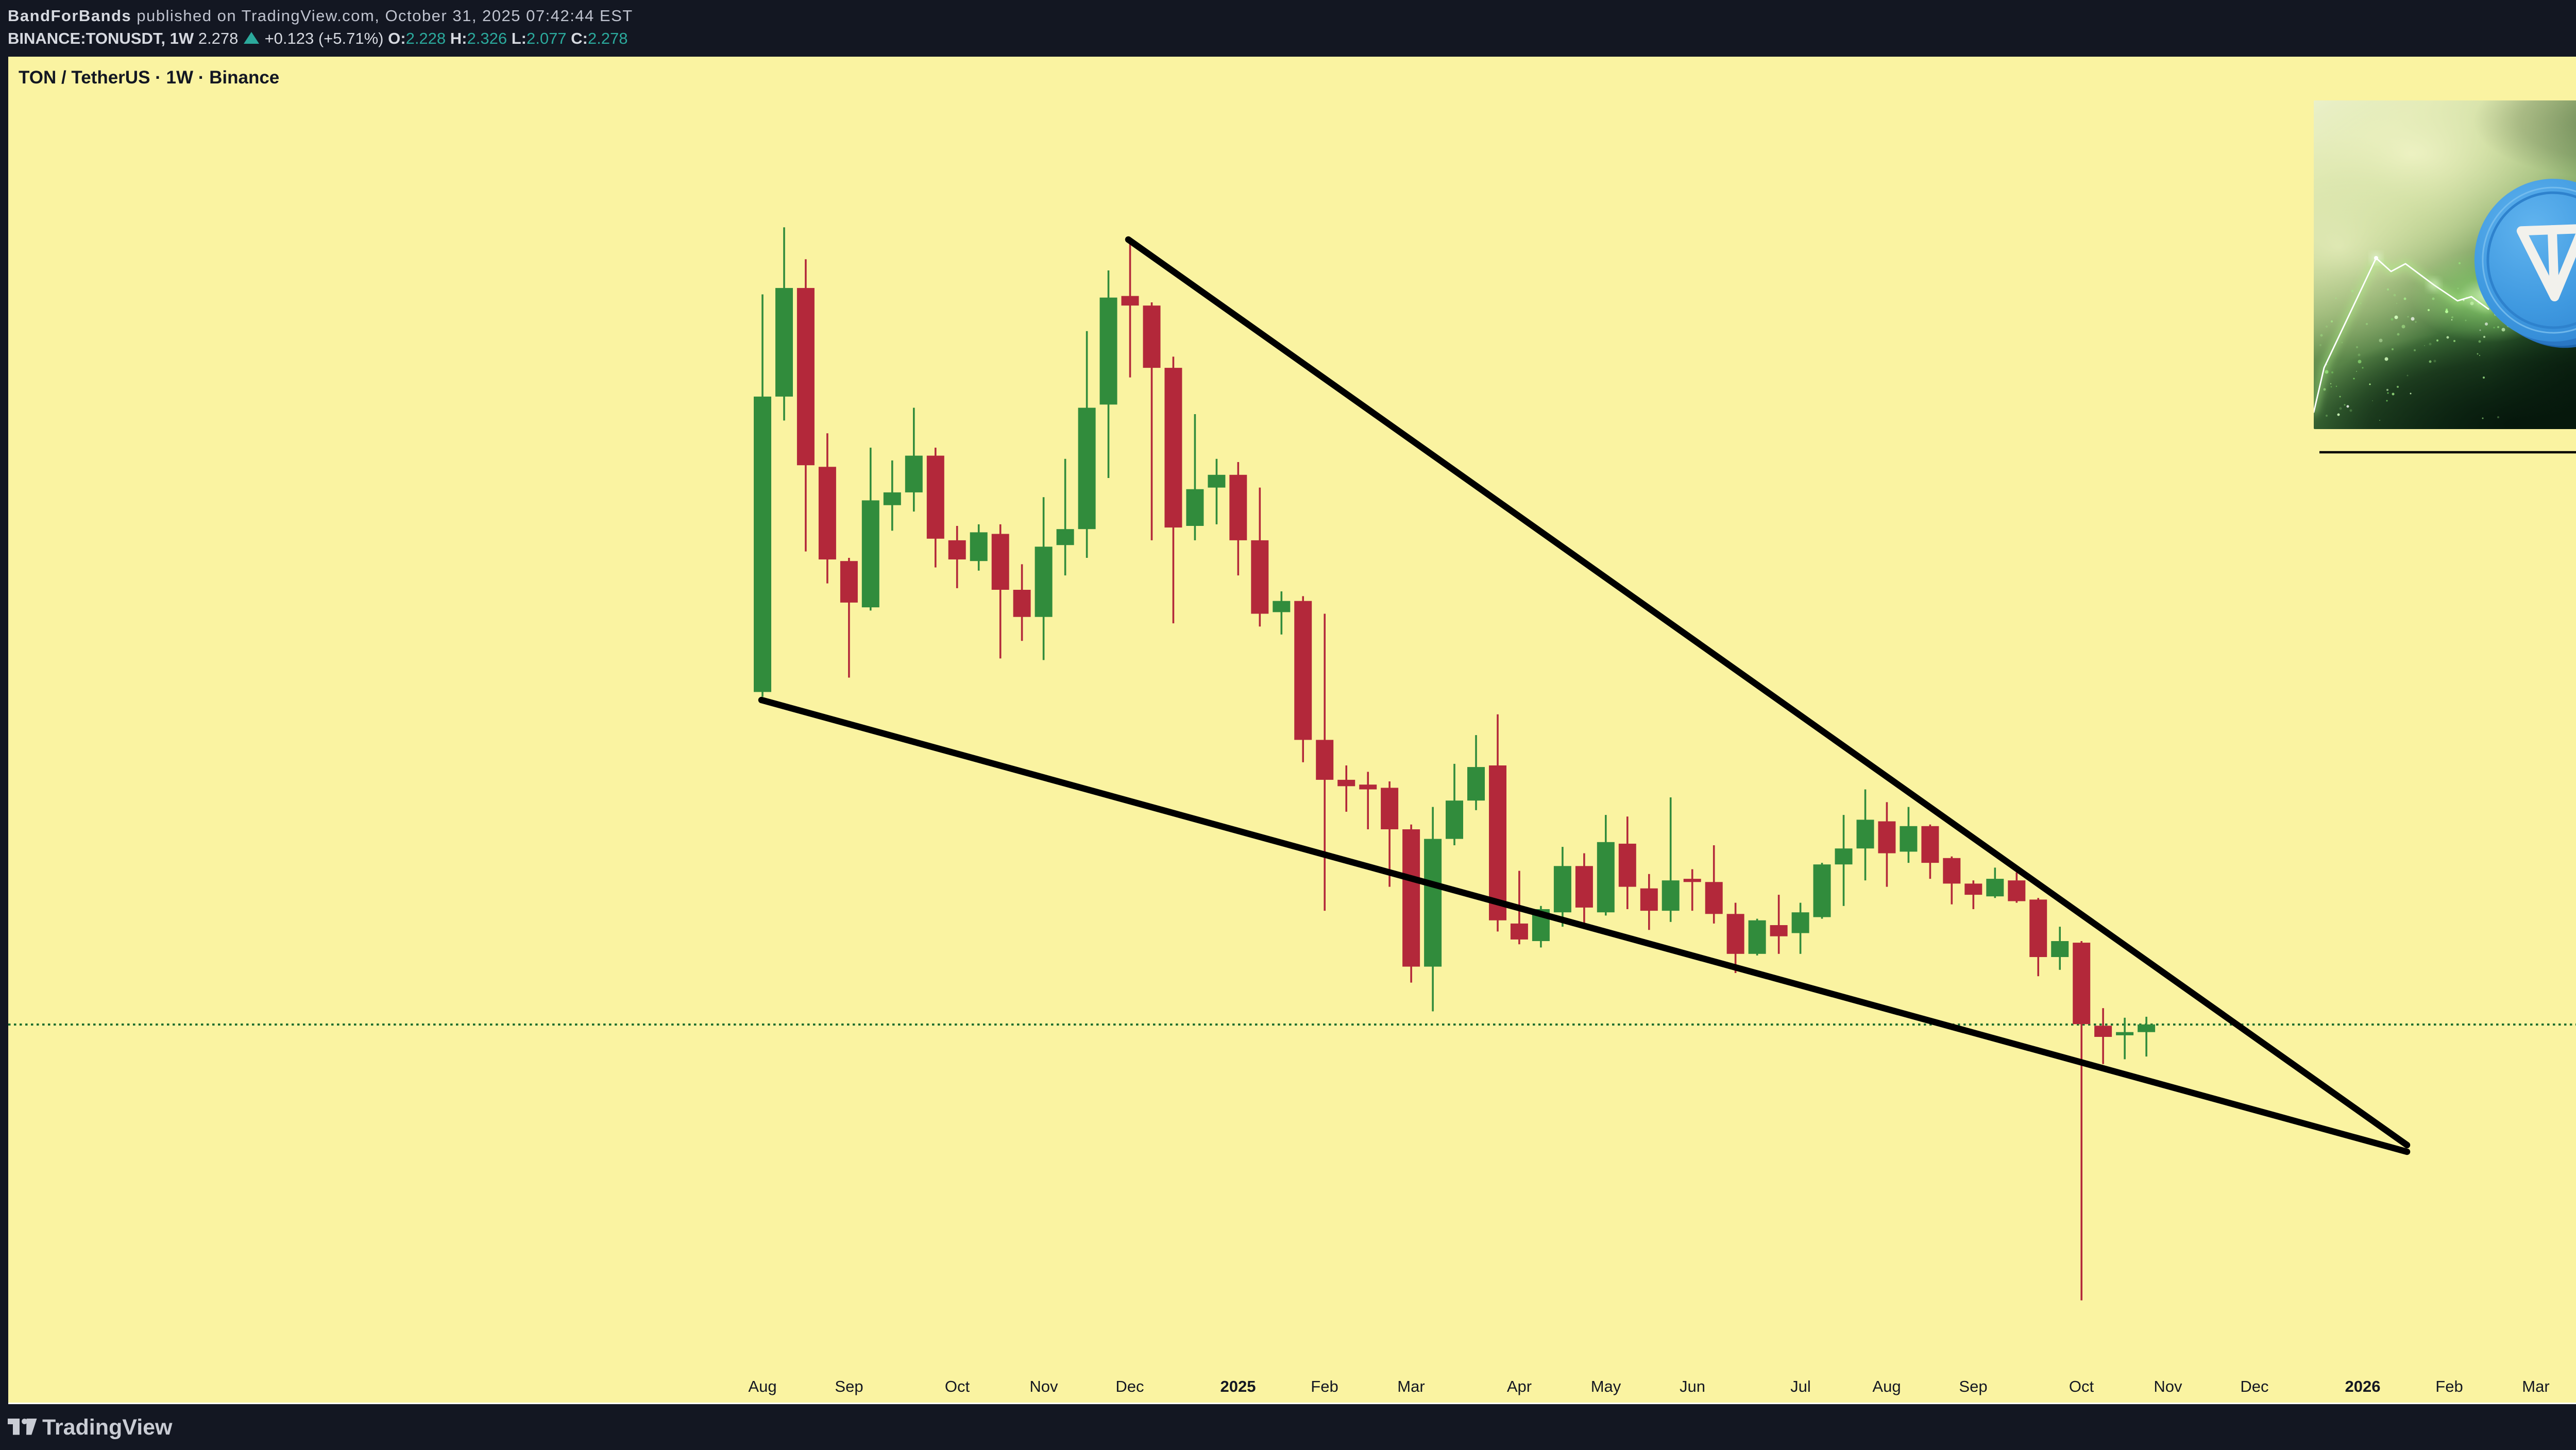 This screenshot has height=1450, width=2576. Describe the element at coordinates (1238, 1386) in the screenshot. I see `svg-text: 2025` at that location.